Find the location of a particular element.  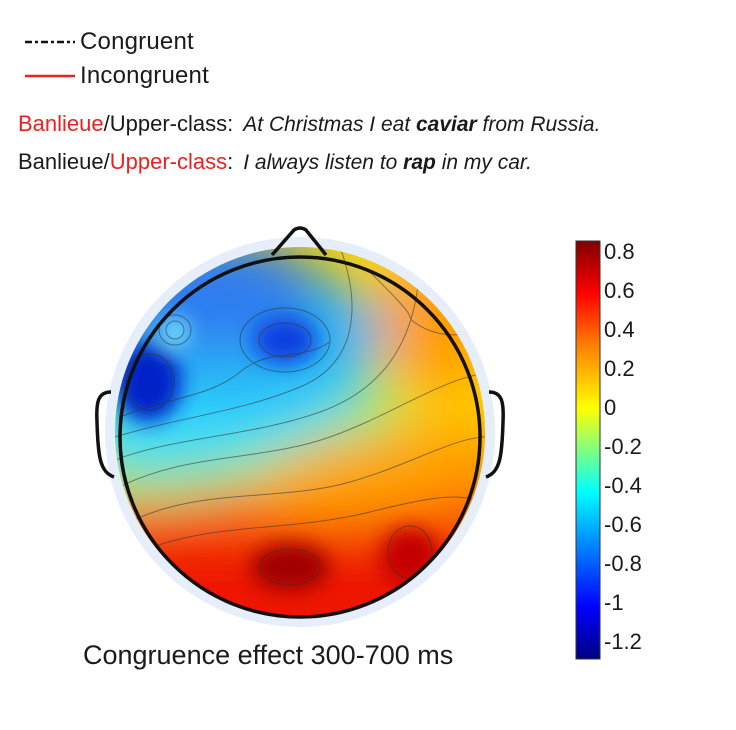

tick-label: 0.8 is located at coordinates (619, 251).